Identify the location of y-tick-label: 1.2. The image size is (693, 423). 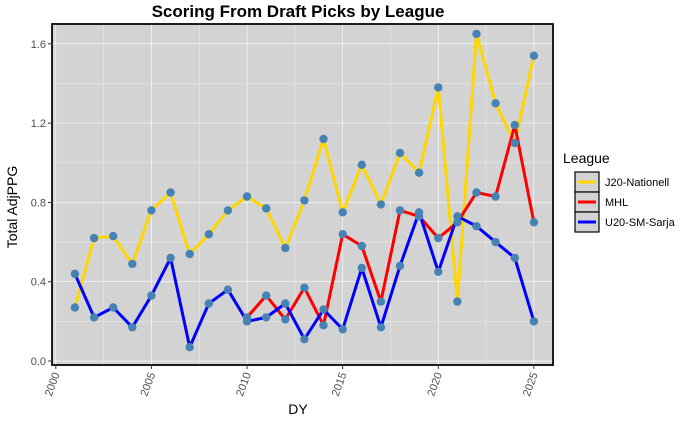
(38, 124).